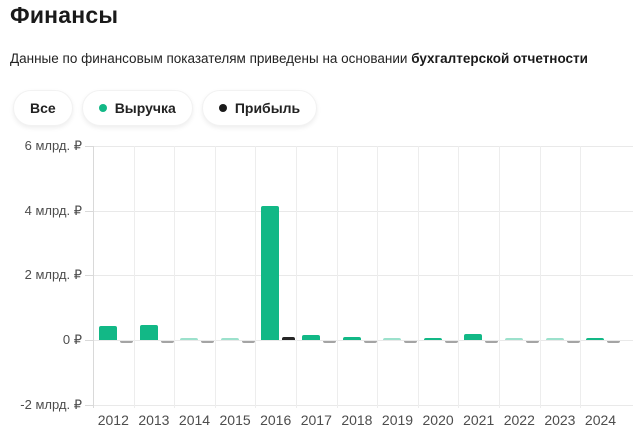  I want to click on profit-bar-2013, so click(167, 342).